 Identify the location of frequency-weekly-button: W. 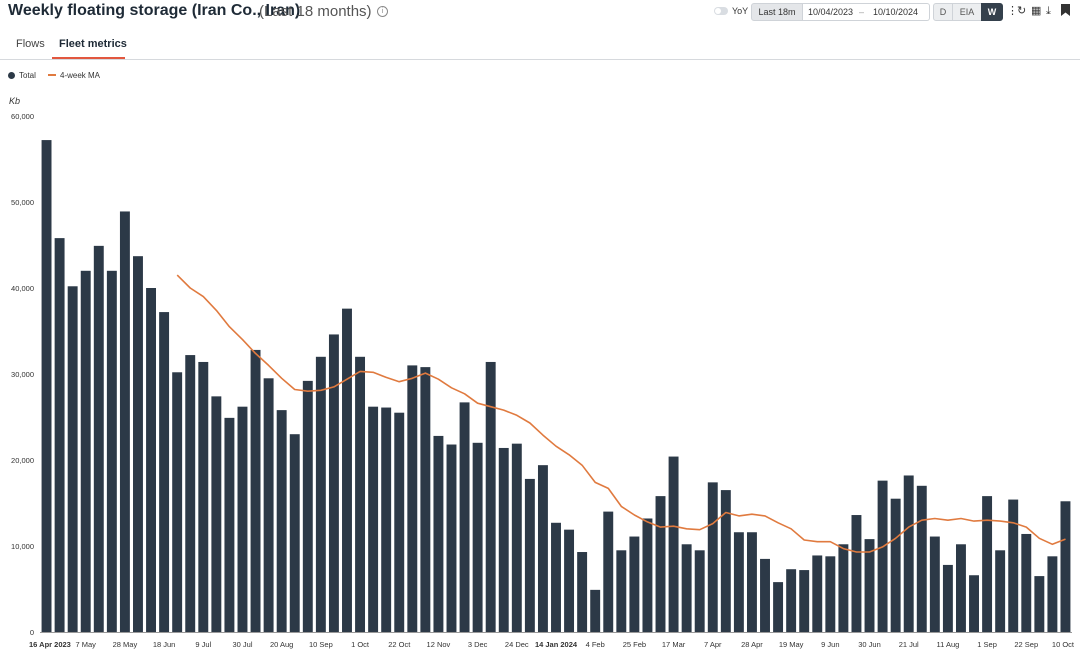
(992, 12).